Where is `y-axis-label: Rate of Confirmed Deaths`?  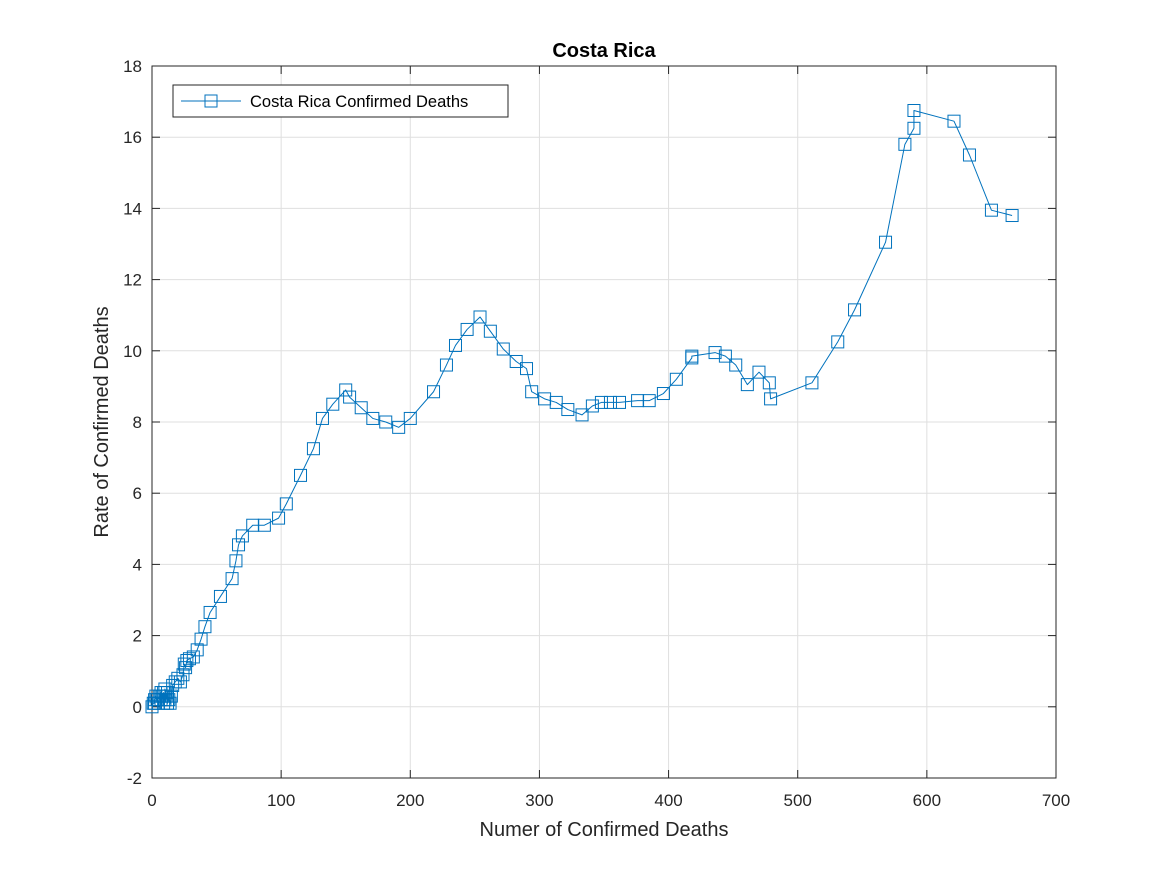
y-axis-label: Rate of Confirmed Deaths is located at coordinates (102, 421).